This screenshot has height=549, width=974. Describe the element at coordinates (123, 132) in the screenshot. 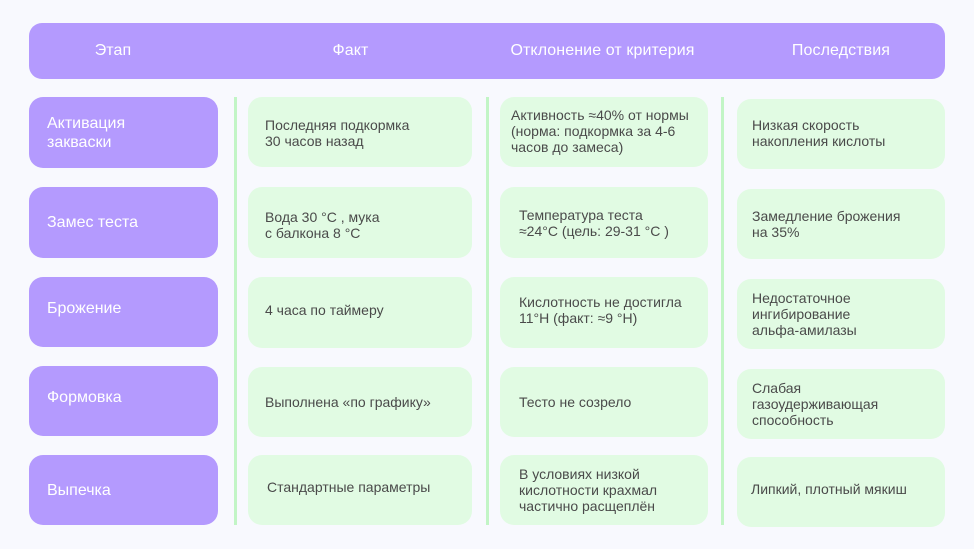

I see `stage-card: Активация закваски` at that location.